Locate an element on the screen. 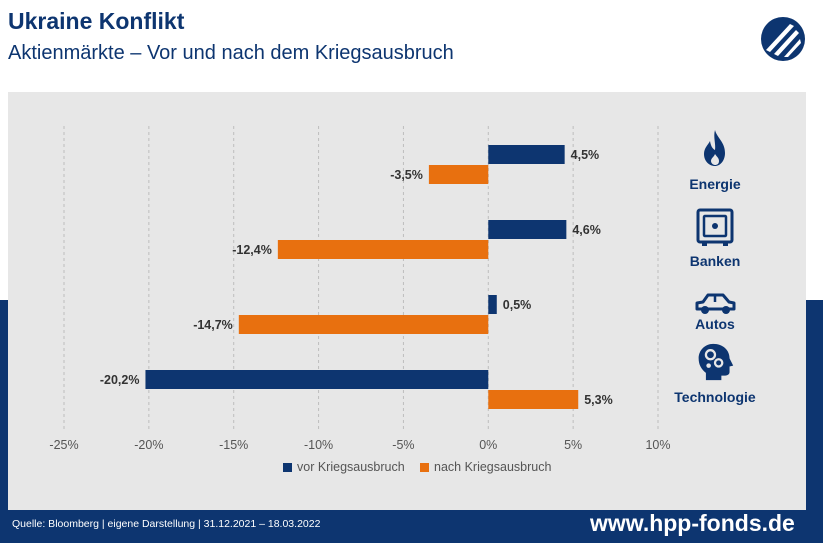 The image size is (823, 543). car-icon is located at coordinates (715, 303).